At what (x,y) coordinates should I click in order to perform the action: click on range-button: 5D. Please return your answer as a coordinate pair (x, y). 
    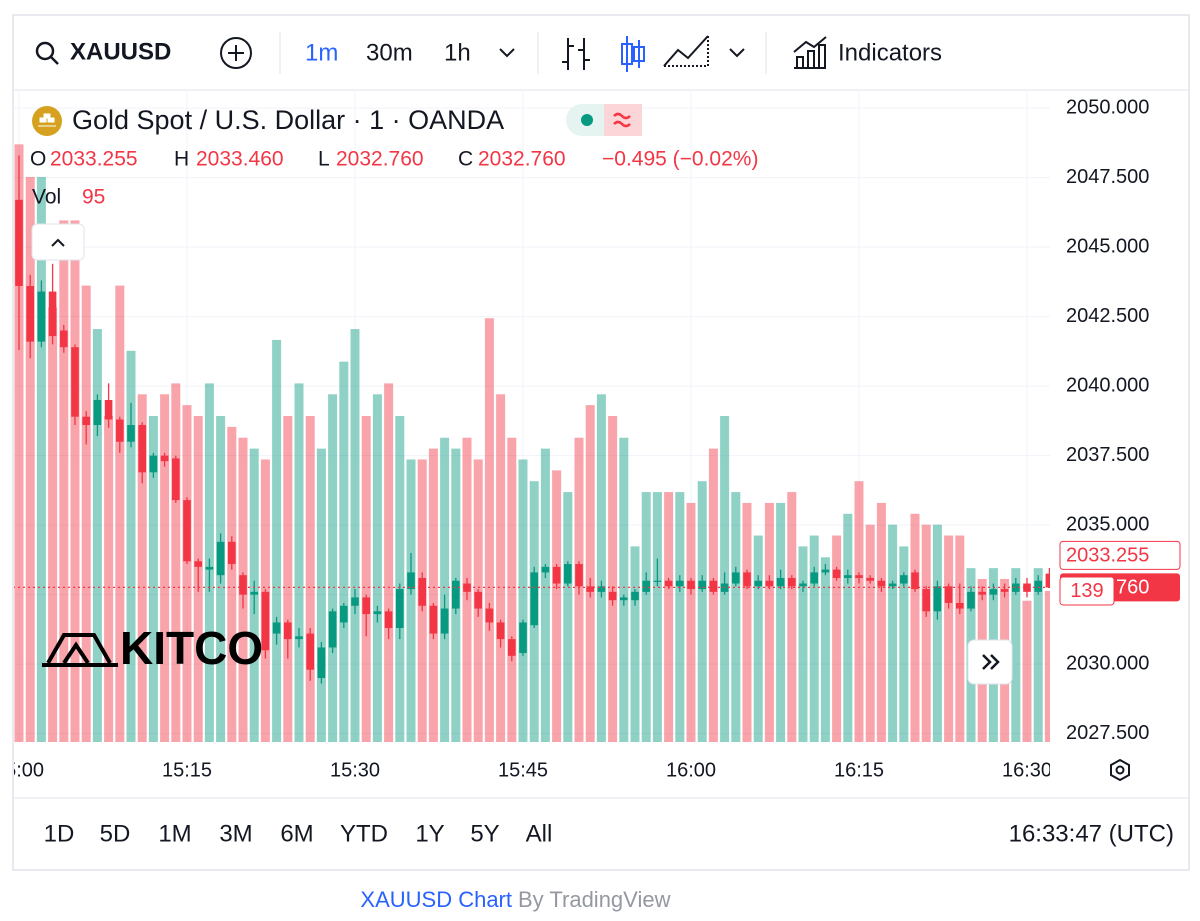
    Looking at the image, I should click on (115, 833).